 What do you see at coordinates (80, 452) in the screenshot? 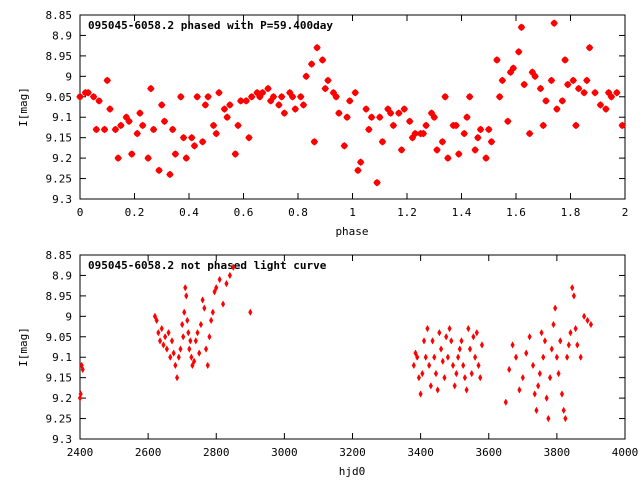
I see `unphased-x-tick-label: 2400` at bounding box center [80, 452].